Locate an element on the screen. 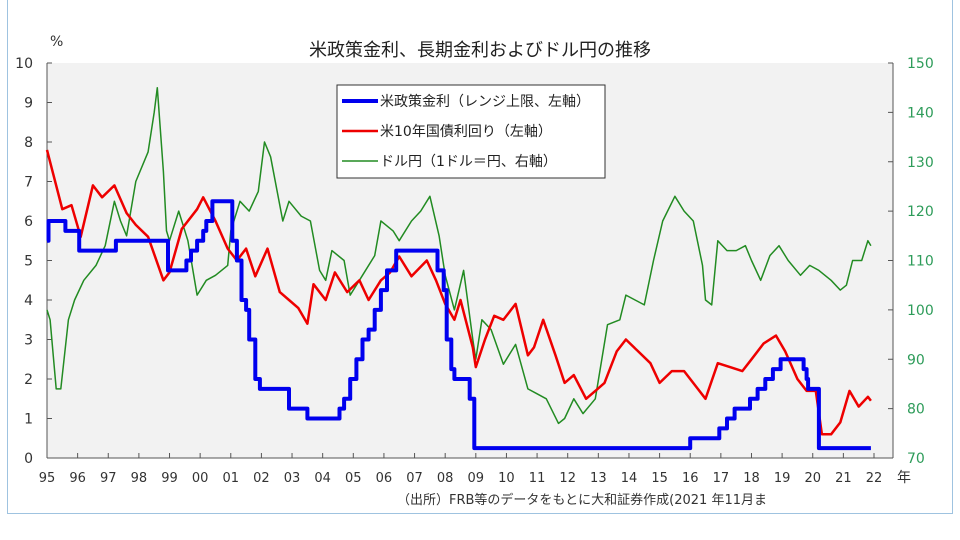 This screenshot has width=960, height=540. right-tick-label: 70 is located at coordinates (916, 459).